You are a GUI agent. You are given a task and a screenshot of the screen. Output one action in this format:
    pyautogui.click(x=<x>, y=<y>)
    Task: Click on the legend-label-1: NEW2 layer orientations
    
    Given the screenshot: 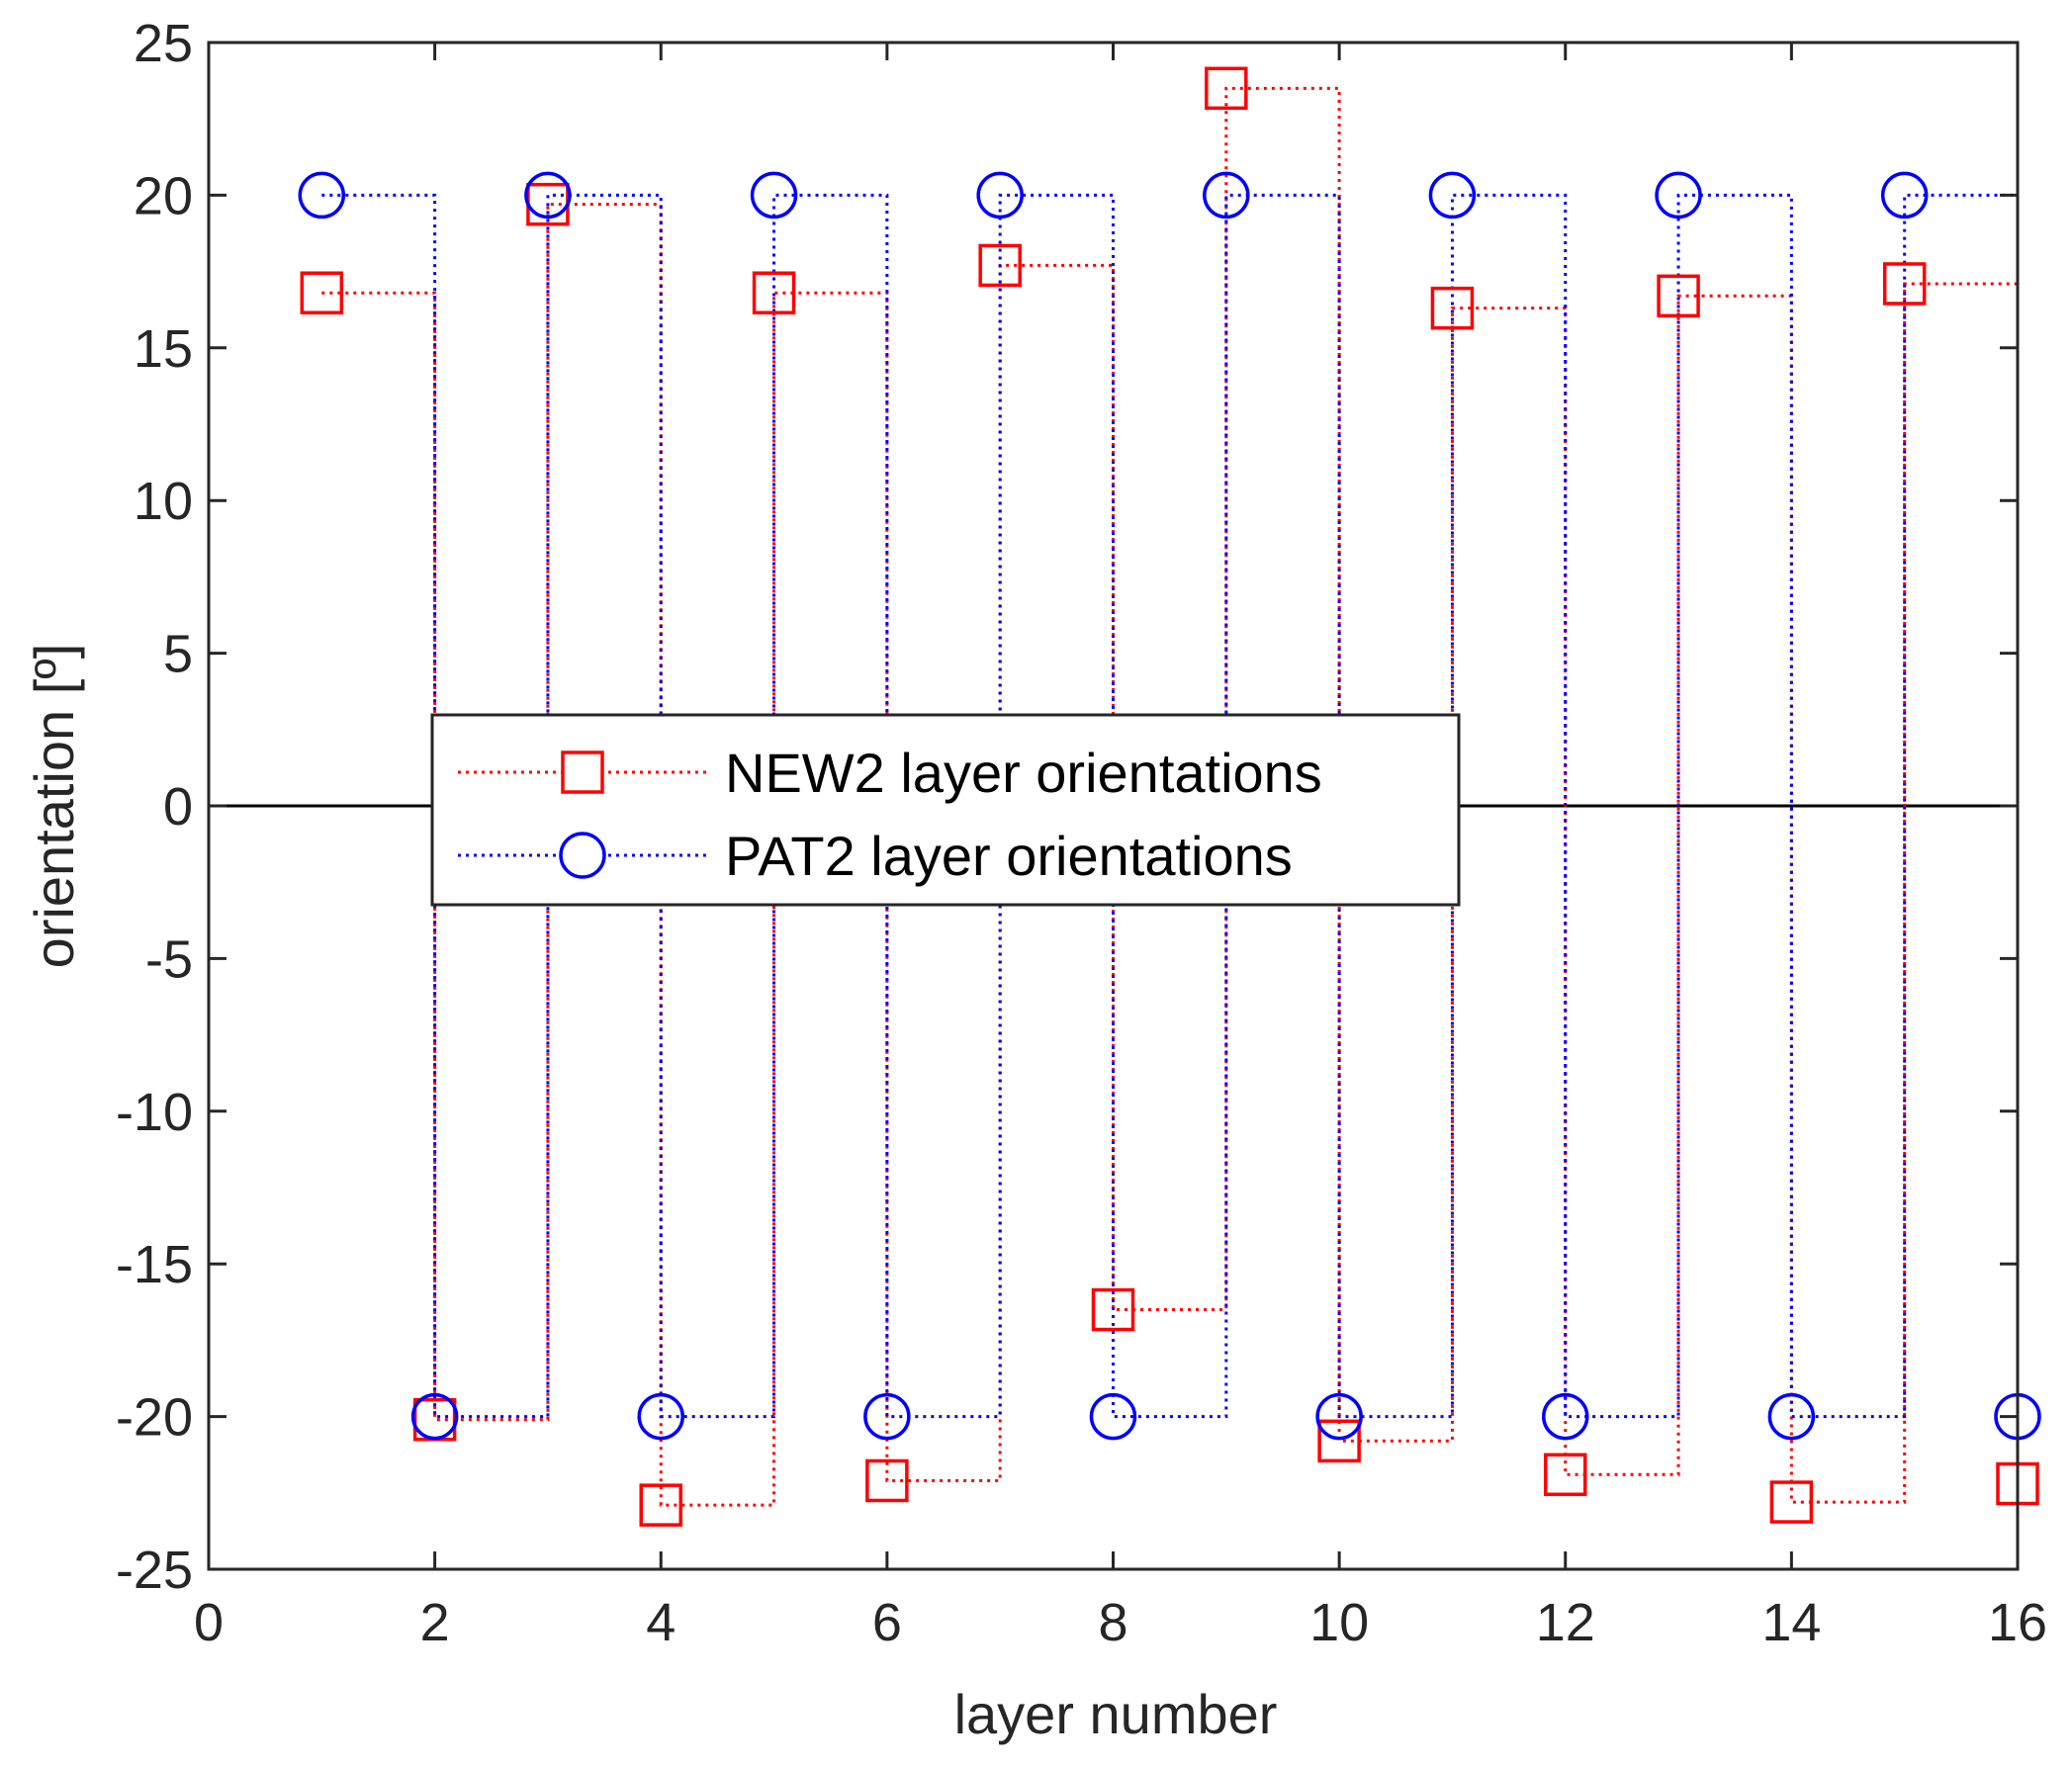 What is the action you would take?
    pyautogui.click(x=1023, y=773)
    